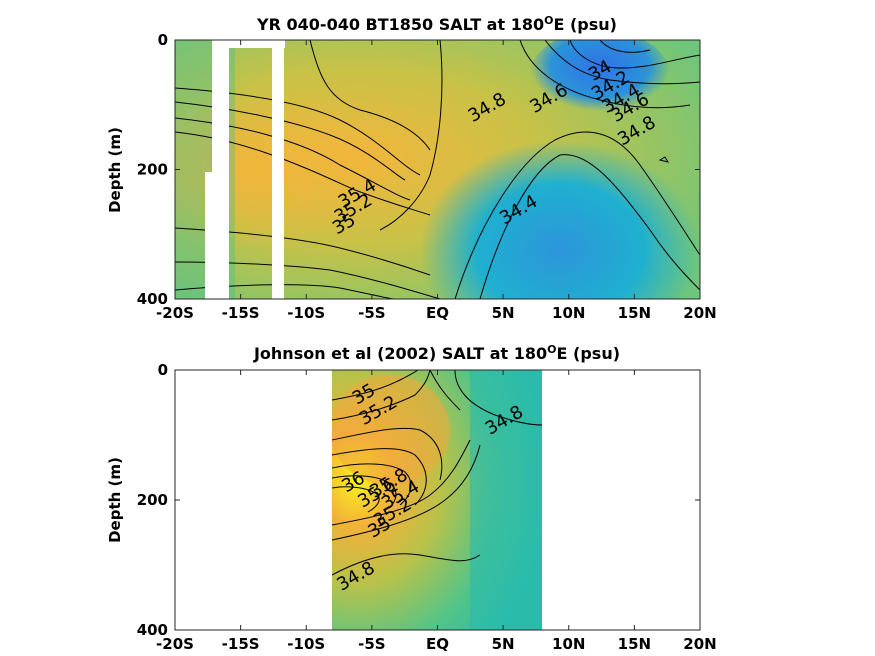 This screenshot has width=875, height=656. Describe the element at coordinates (115, 170) in the screenshot. I see `y-axis-label-top: Depth (m)` at that location.